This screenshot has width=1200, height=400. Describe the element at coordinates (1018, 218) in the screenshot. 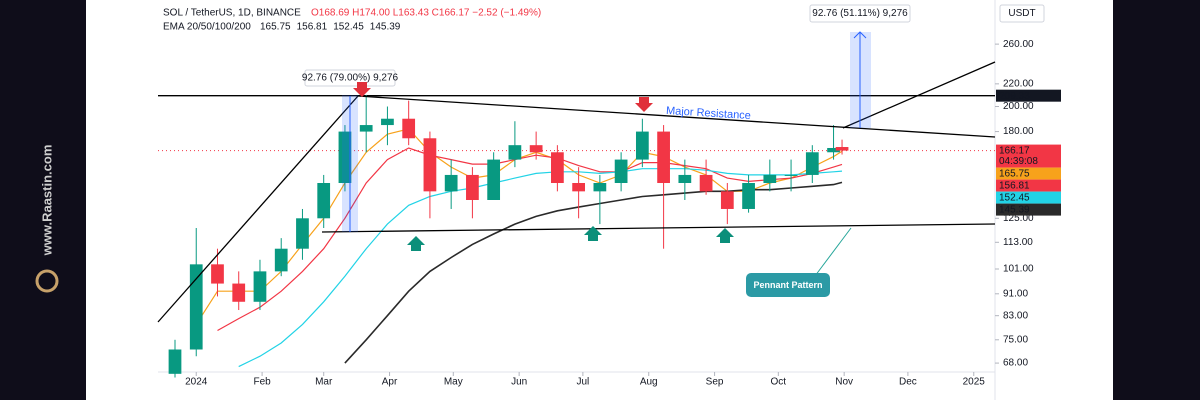

I see `y-tick-label: 125.00` at that location.